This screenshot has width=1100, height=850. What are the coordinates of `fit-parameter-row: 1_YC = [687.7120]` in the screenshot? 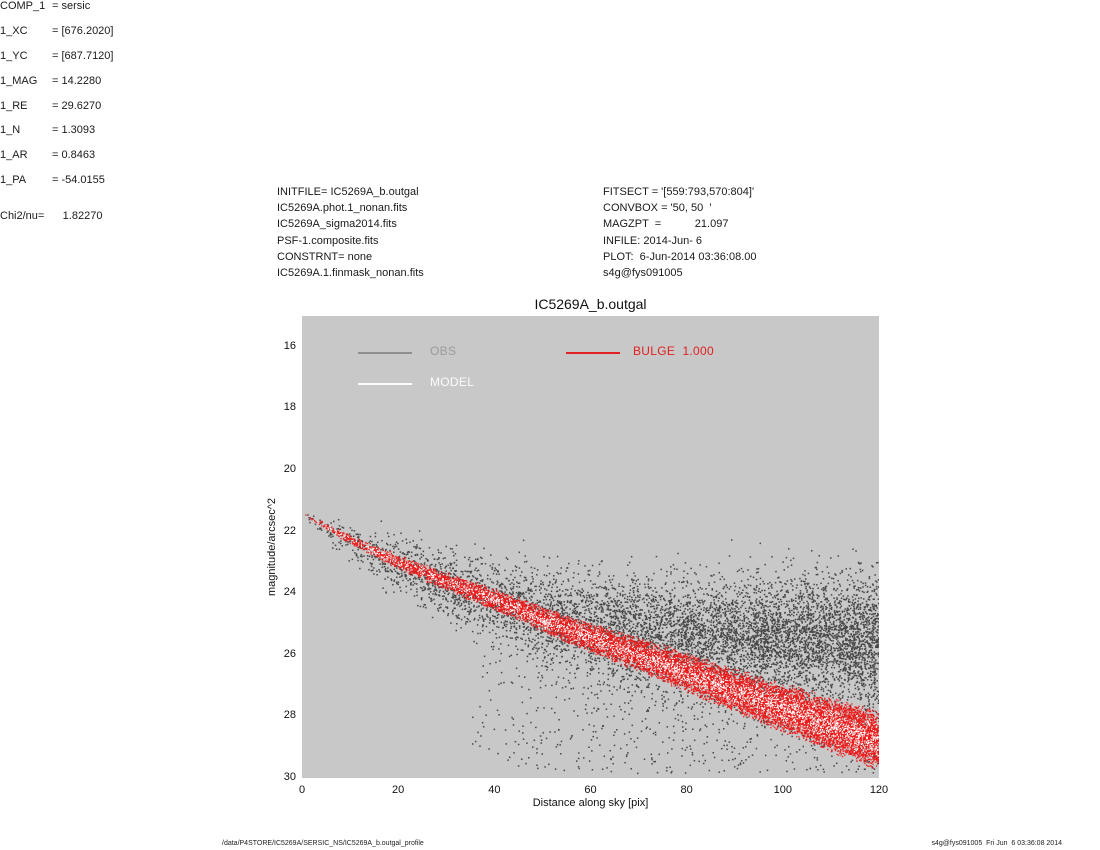 It's located at (550, 62).